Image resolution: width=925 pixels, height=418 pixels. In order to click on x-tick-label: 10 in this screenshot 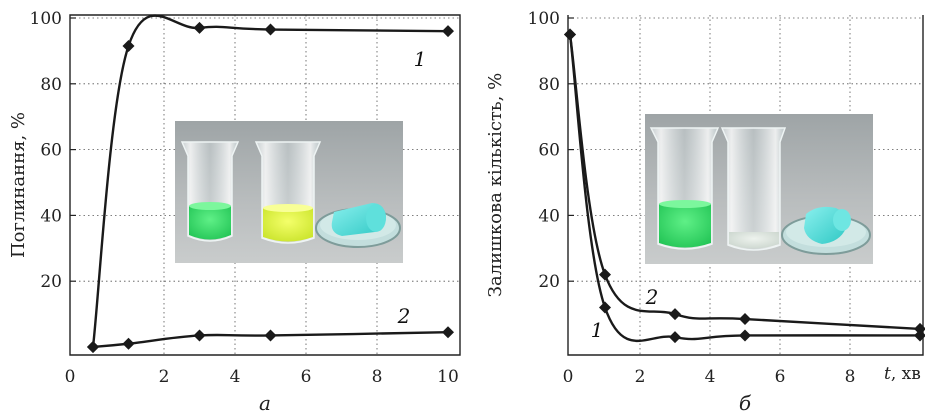, I will do `click(448, 377)`.